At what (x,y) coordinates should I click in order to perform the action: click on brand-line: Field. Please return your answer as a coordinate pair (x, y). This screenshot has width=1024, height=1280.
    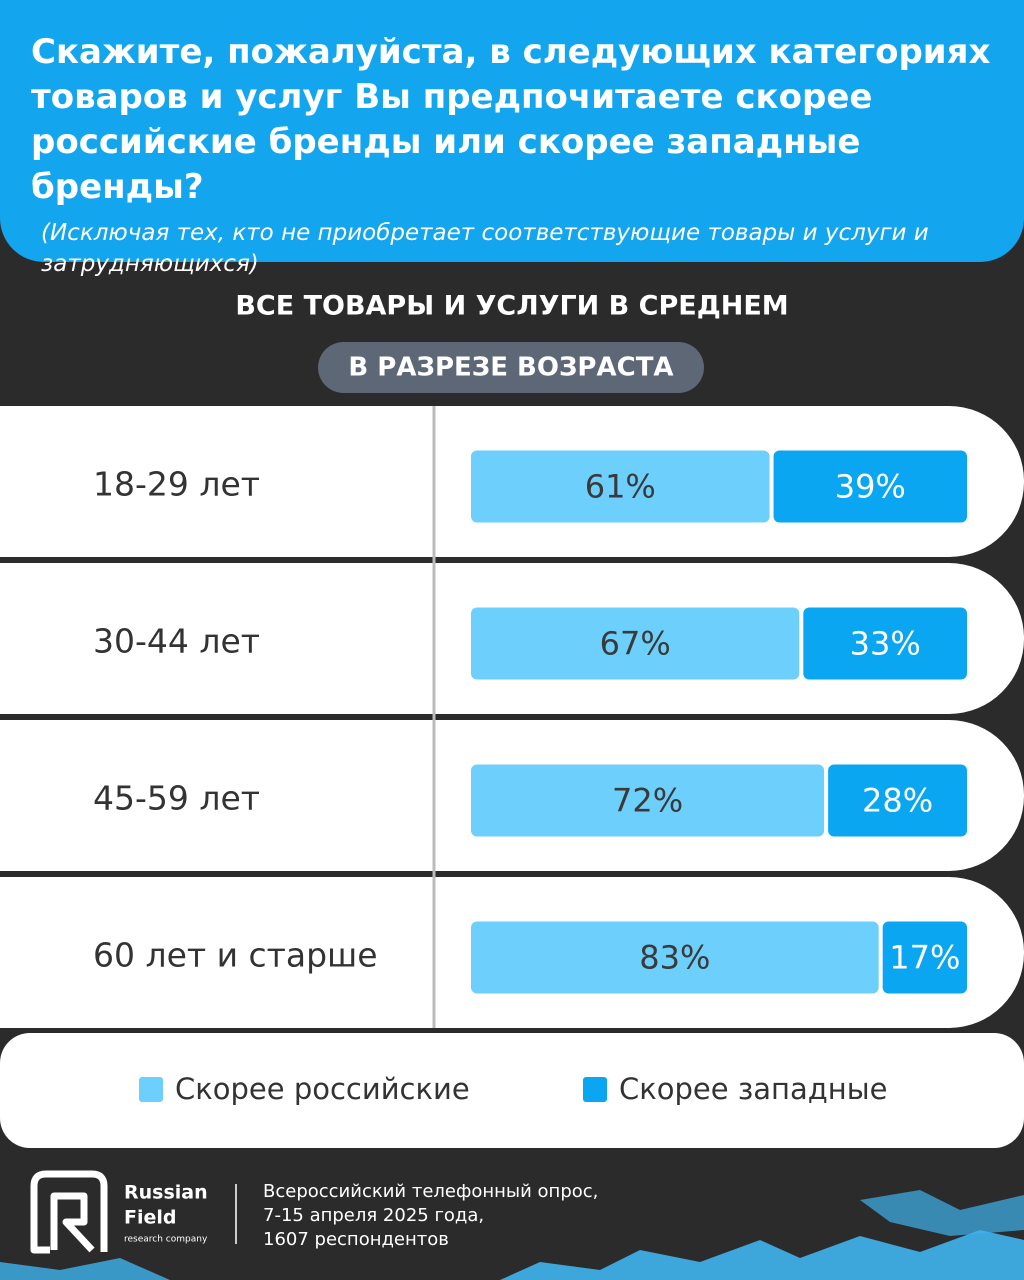
    Looking at the image, I should click on (150, 1218).